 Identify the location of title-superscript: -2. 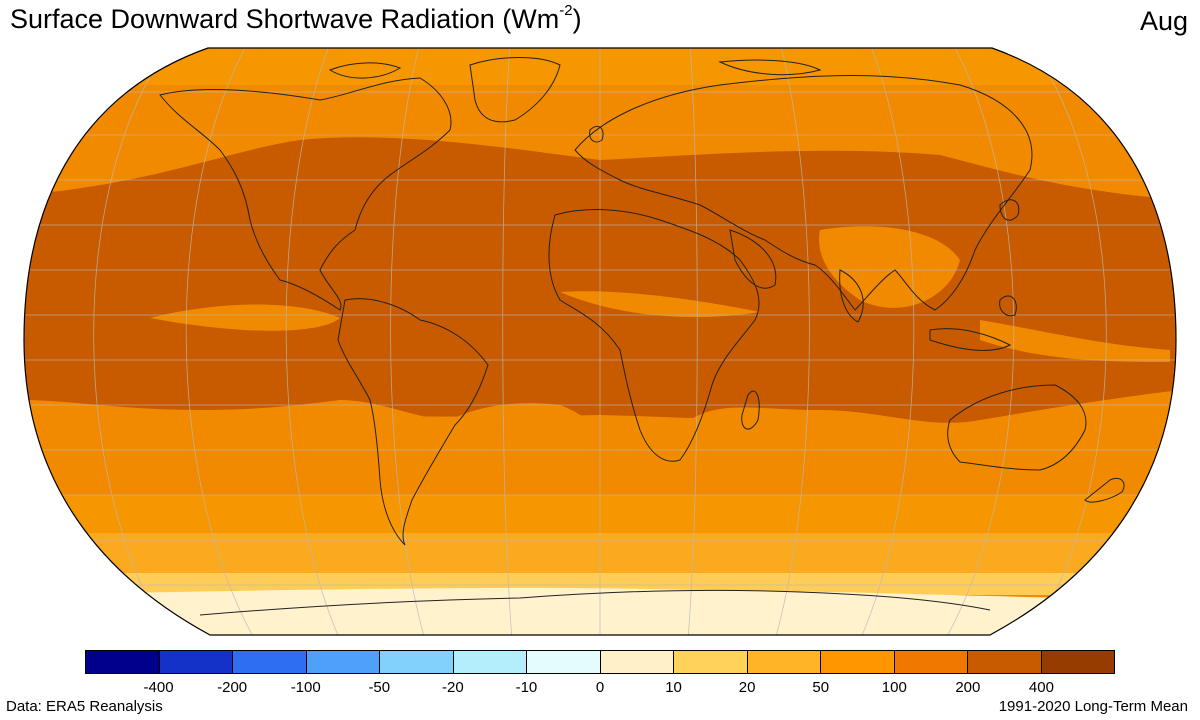
(566, 10).